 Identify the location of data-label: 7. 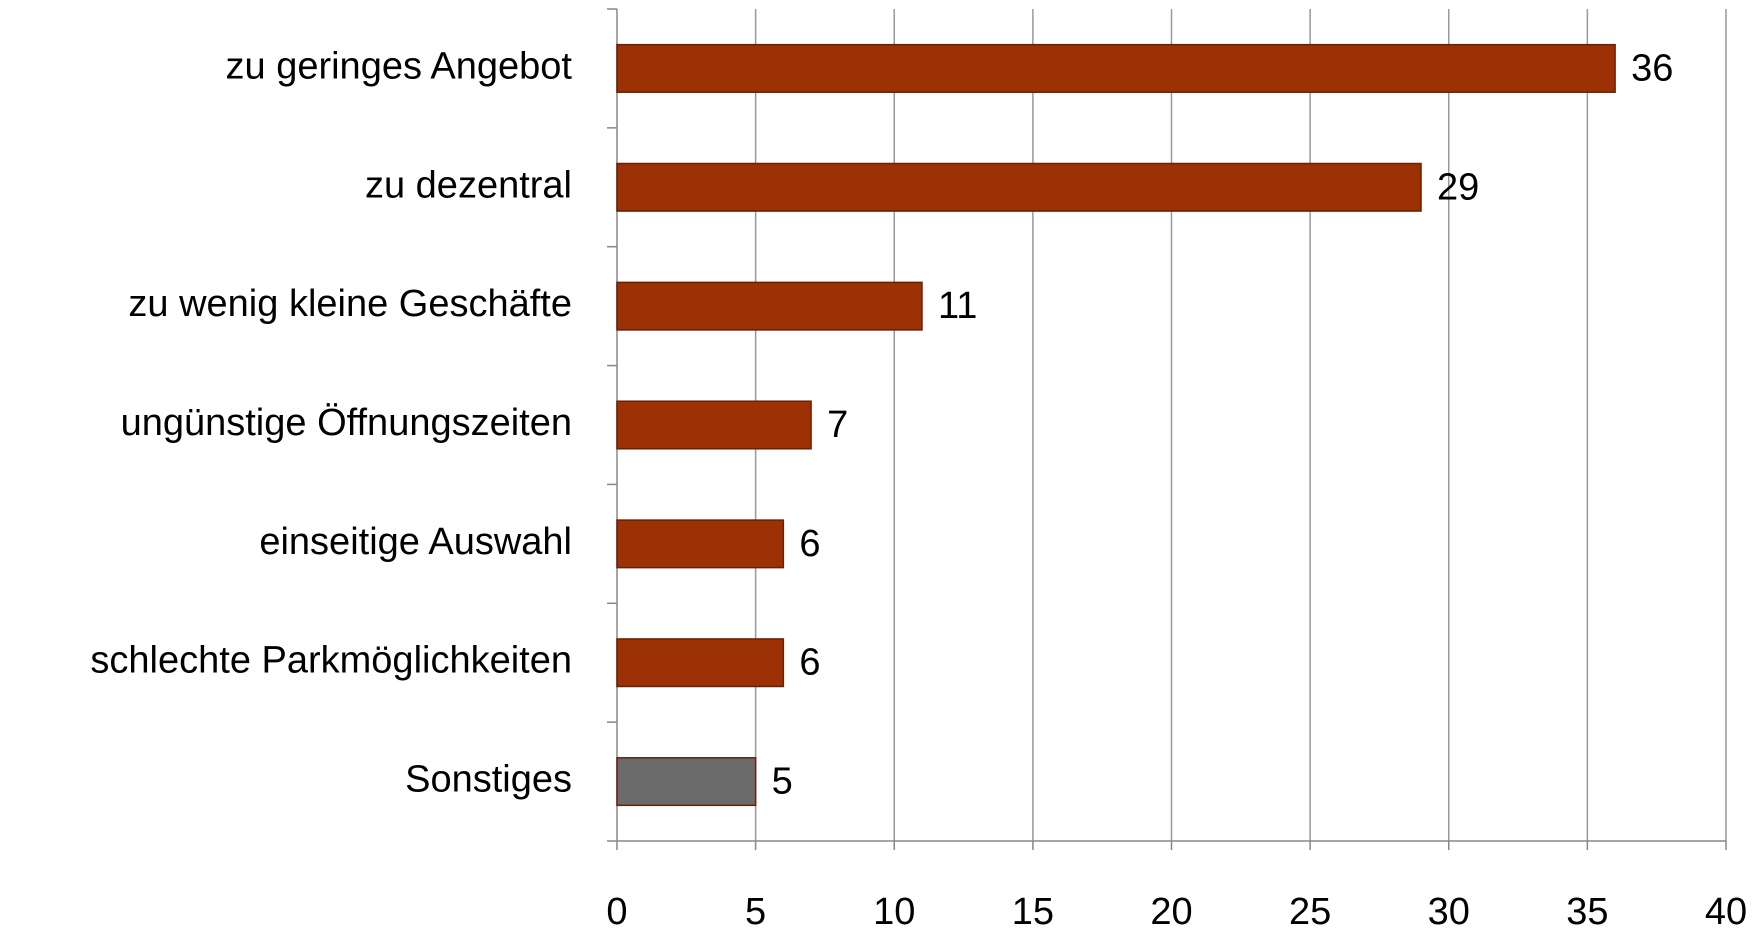
(837, 425).